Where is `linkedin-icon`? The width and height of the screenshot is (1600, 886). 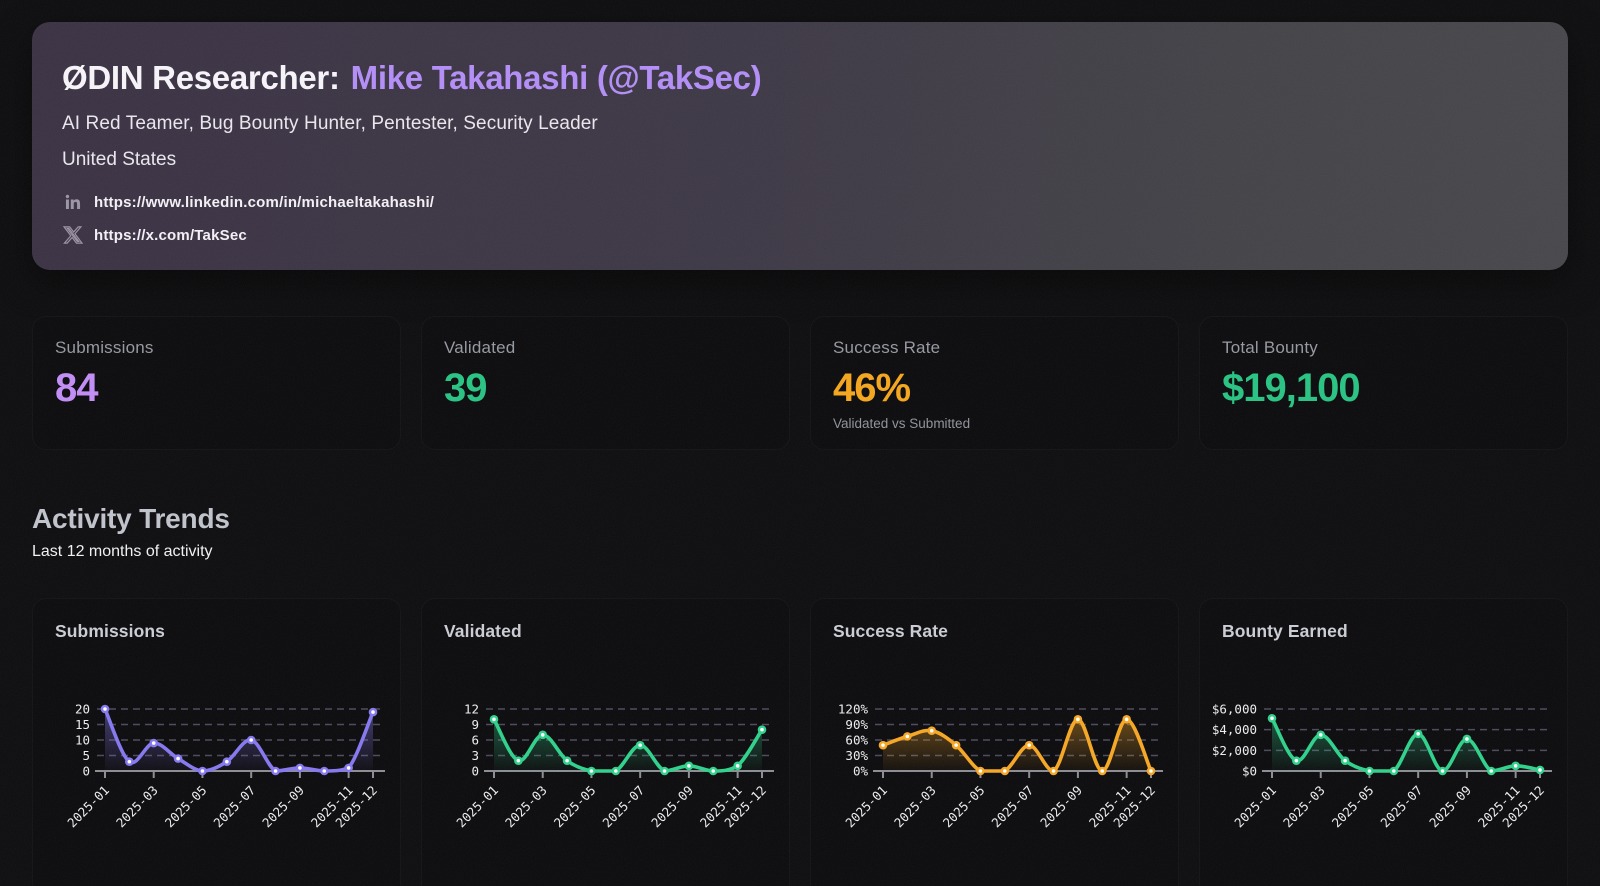
linkedin-icon is located at coordinates (72, 202).